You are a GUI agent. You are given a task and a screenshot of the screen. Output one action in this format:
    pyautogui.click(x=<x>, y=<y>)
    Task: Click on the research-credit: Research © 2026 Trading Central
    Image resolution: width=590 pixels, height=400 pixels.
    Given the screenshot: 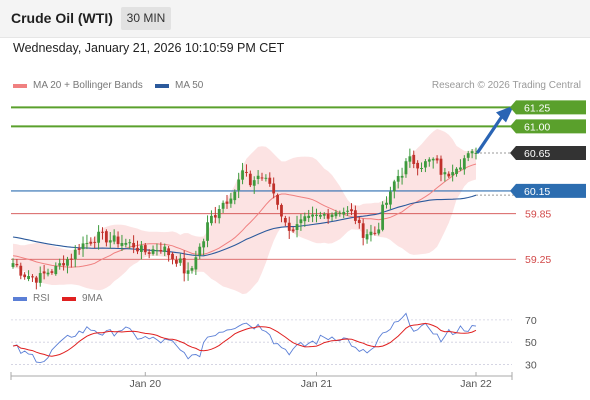 What is the action you would take?
    pyautogui.click(x=506, y=85)
    